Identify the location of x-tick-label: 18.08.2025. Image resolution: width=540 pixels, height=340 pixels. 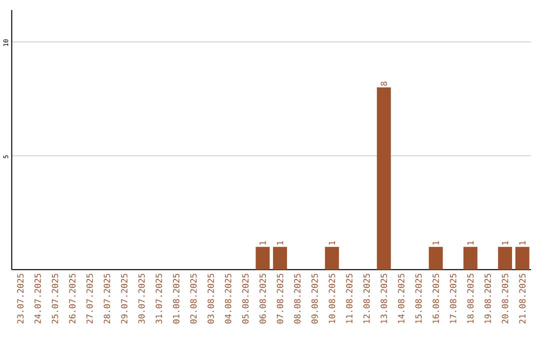
(470, 299).